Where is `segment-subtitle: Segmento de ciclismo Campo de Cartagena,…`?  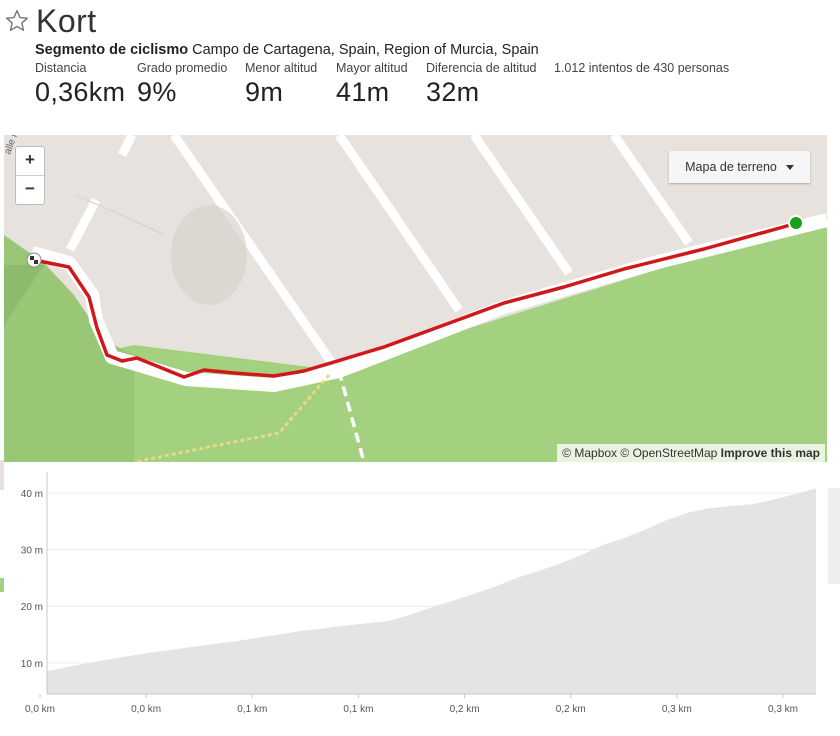
segment-subtitle: Segmento de ciclismo Campo de Cartagena,… is located at coordinates (287, 50).